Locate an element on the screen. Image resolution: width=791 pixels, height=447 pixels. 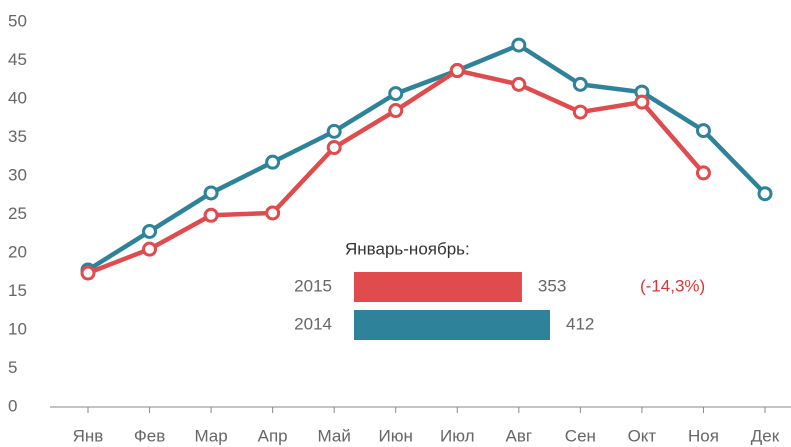
inset-annotation: (-14,3%) is located at coordinates (672, 285).